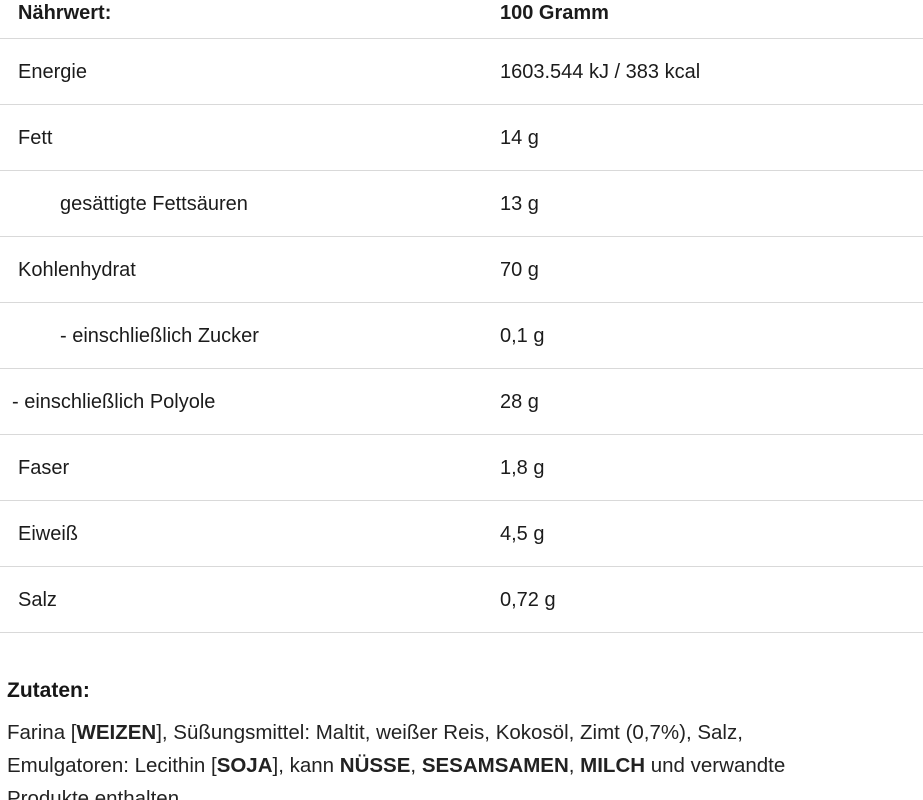 This screenshot has height=800, width=923. I want to click on table-row: Salz 0,72 g, so click(461, 599).